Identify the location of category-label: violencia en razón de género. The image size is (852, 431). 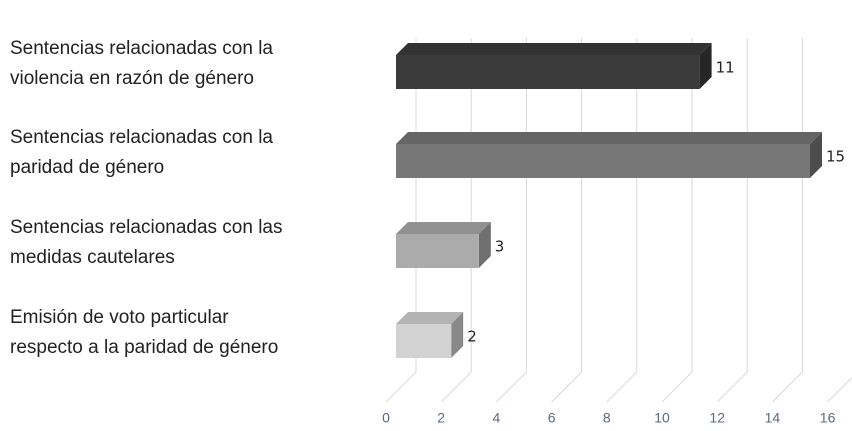
(132, 78).